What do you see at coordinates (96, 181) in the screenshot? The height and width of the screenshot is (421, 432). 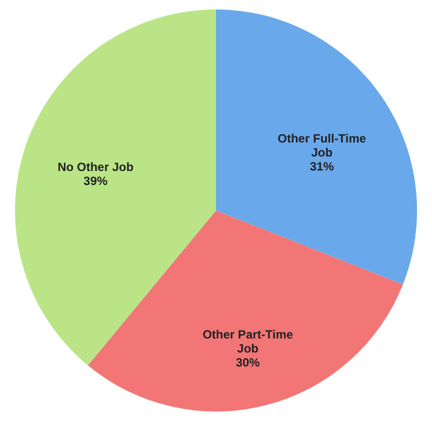 I see `data-label: 39%` at bounding box center [96, 181].